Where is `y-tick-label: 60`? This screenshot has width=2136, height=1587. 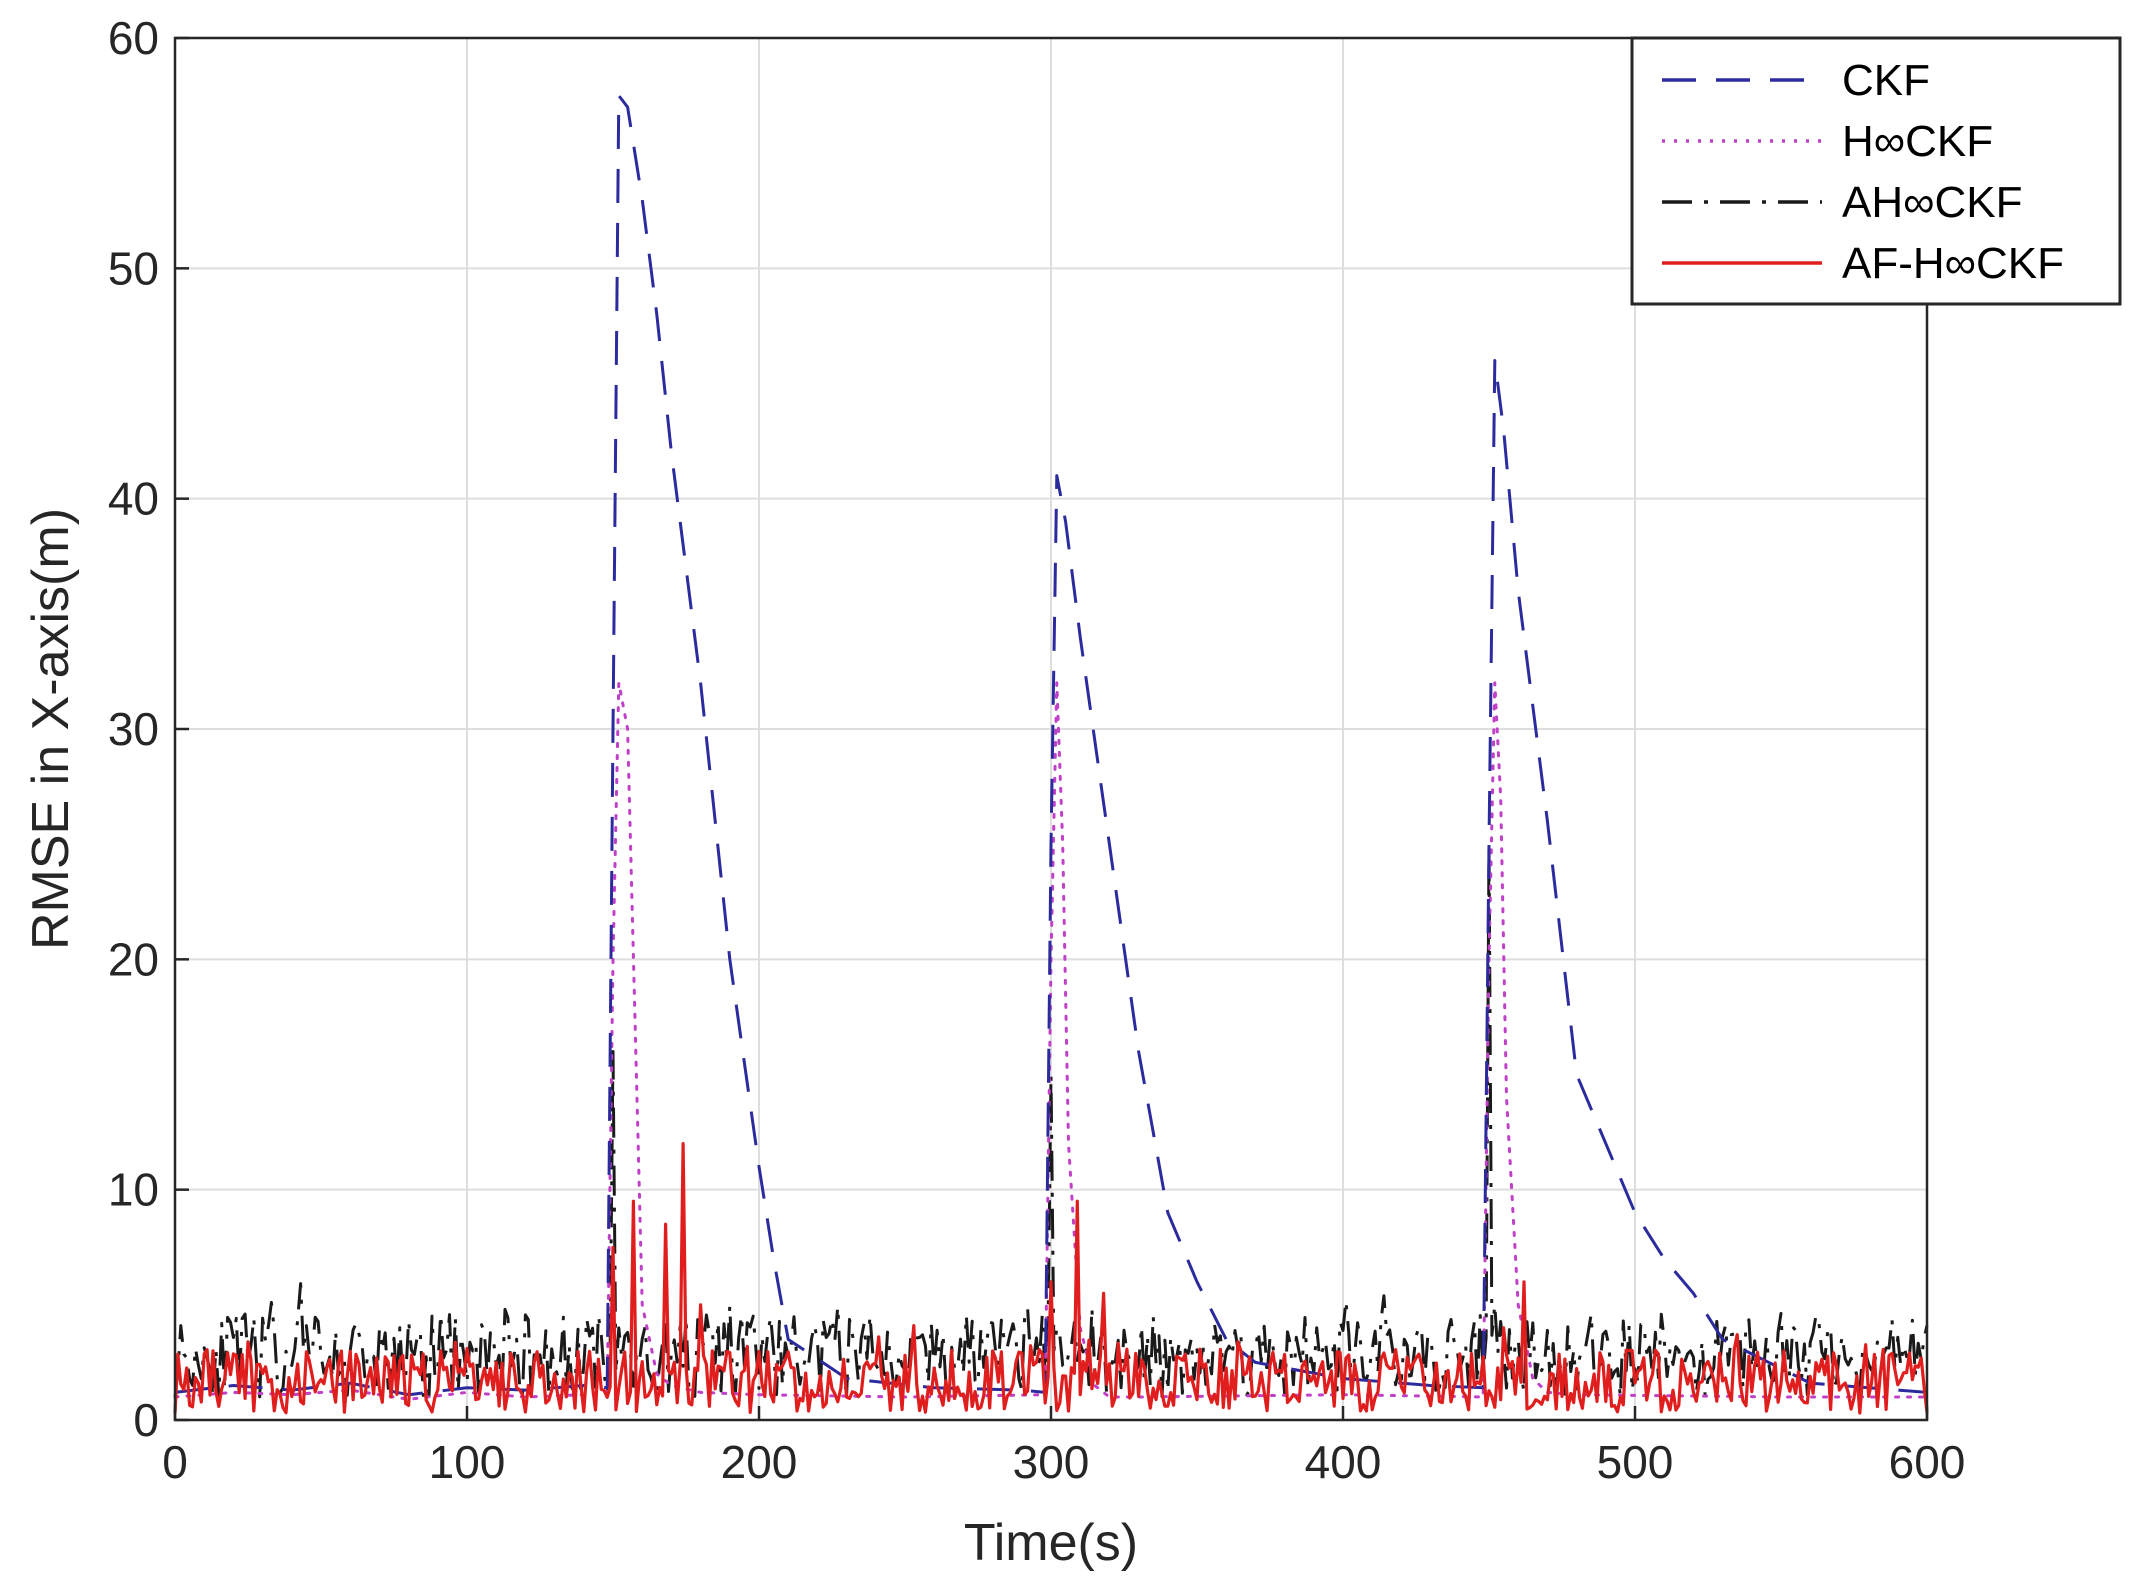 y-tick-label: 60 is located at coordinates (133, 38).